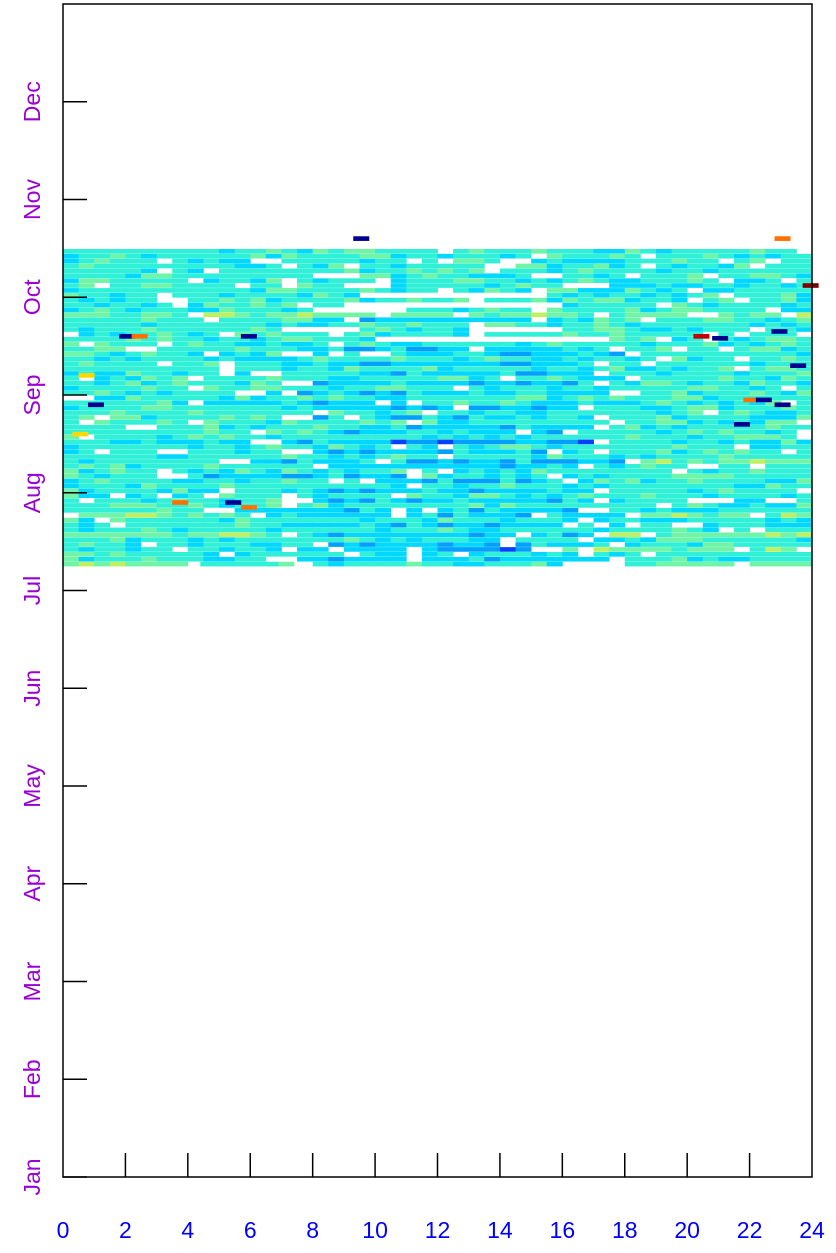  What do you see at coordinates (812, 1230) in the screenshot?
I see `x-tick-label: 24` at bounding box center [812, 1230].